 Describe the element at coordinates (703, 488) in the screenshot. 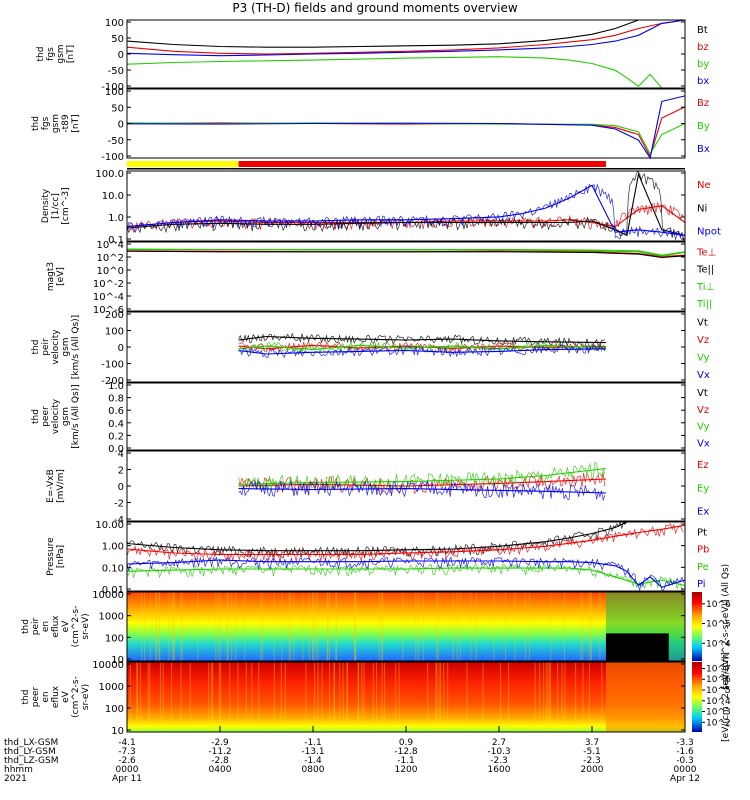

I see `legend-Ey: Ey` at that location.